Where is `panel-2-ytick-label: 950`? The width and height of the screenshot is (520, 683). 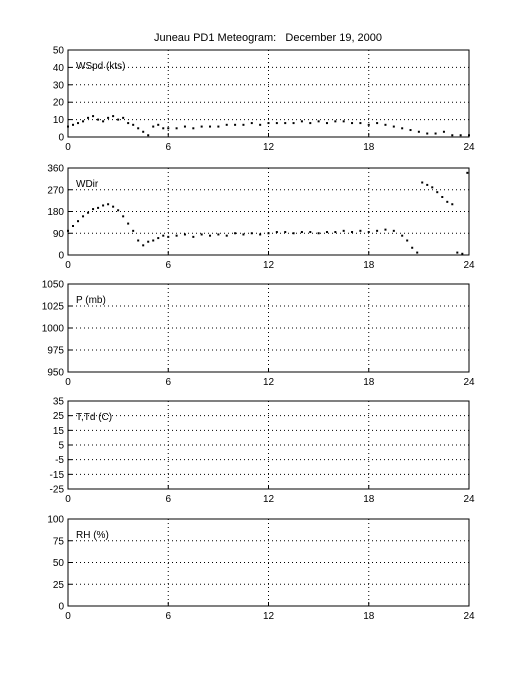
panel-2-ytick-label: 950 is located at coordinates (55, 373).